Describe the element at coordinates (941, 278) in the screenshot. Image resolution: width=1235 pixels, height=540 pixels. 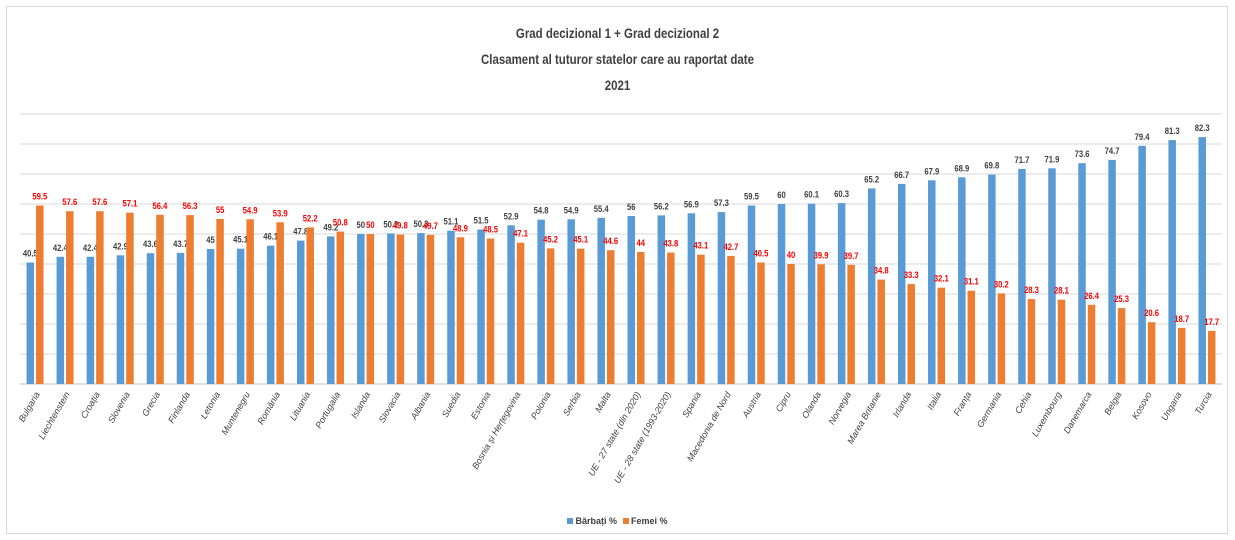
I see `data-label-femei: 32.1` at that location.